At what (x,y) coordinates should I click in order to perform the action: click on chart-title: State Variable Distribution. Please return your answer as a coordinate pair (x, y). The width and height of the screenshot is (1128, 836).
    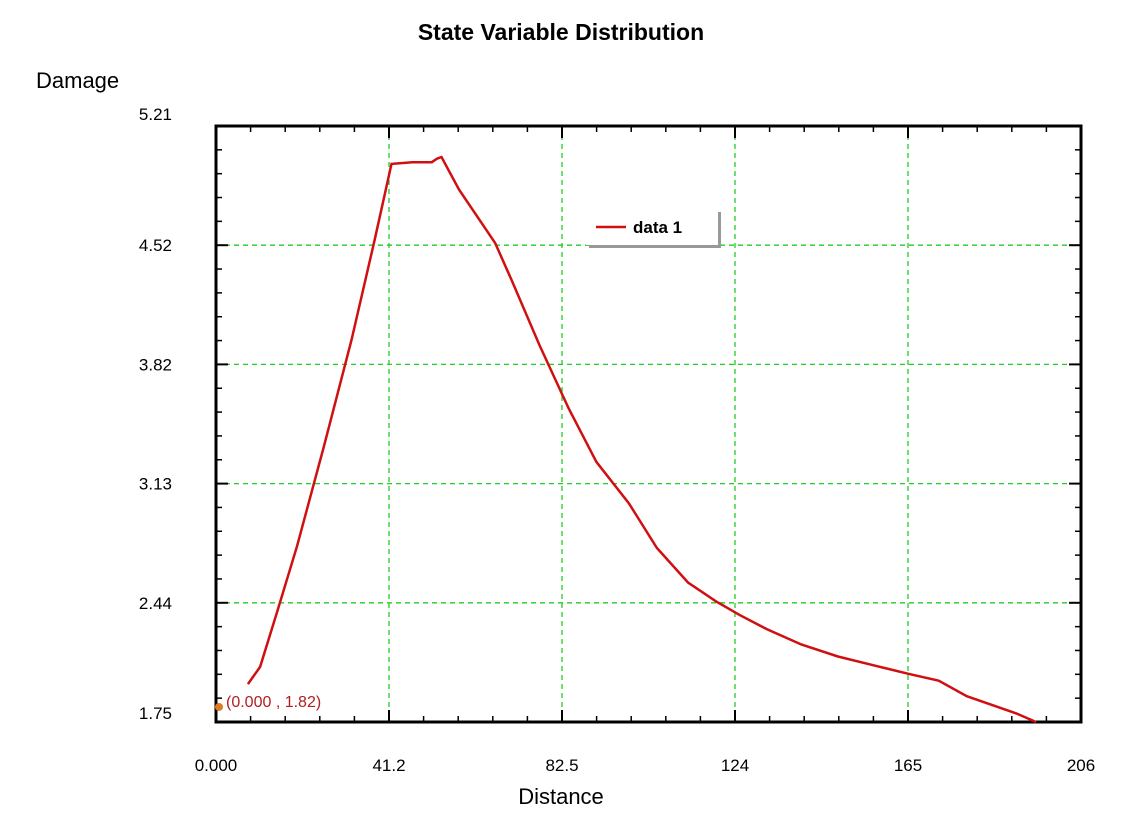
    Looking at the image, I should click on (561, 32).